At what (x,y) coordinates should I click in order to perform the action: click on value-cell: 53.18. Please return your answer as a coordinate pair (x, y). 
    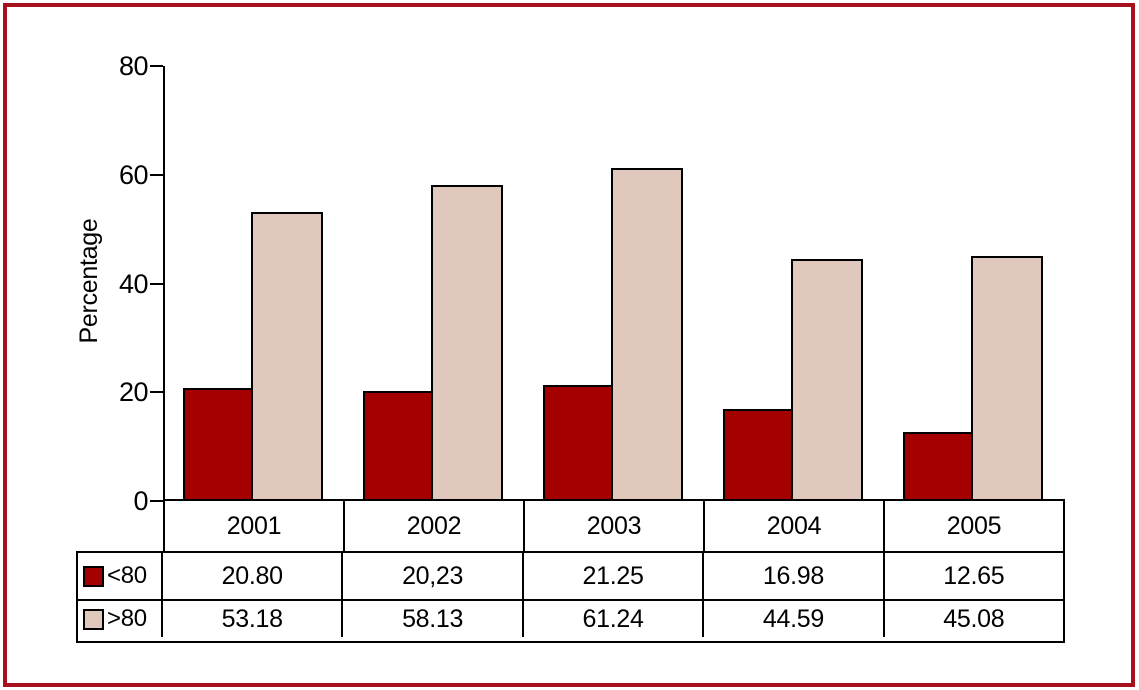
    Looking at the image, I should click on (253, 619).